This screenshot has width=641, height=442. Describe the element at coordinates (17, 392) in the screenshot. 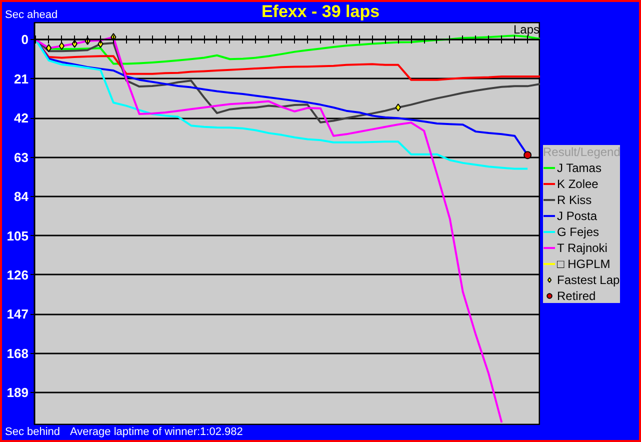

I see `y-tick-label: 189` at that location.